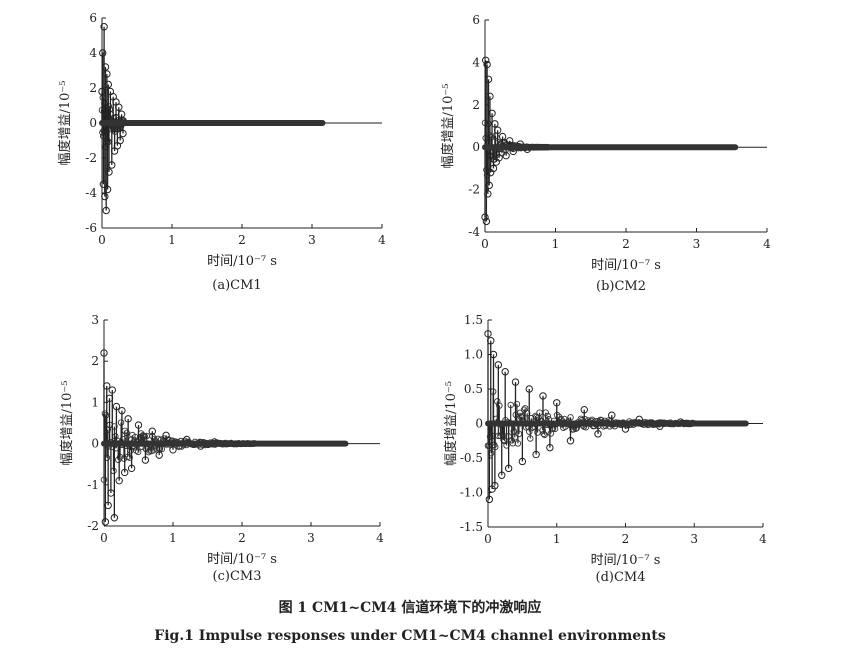  I want to click on subplot-caption: (d)CM4, so click(621, 577).